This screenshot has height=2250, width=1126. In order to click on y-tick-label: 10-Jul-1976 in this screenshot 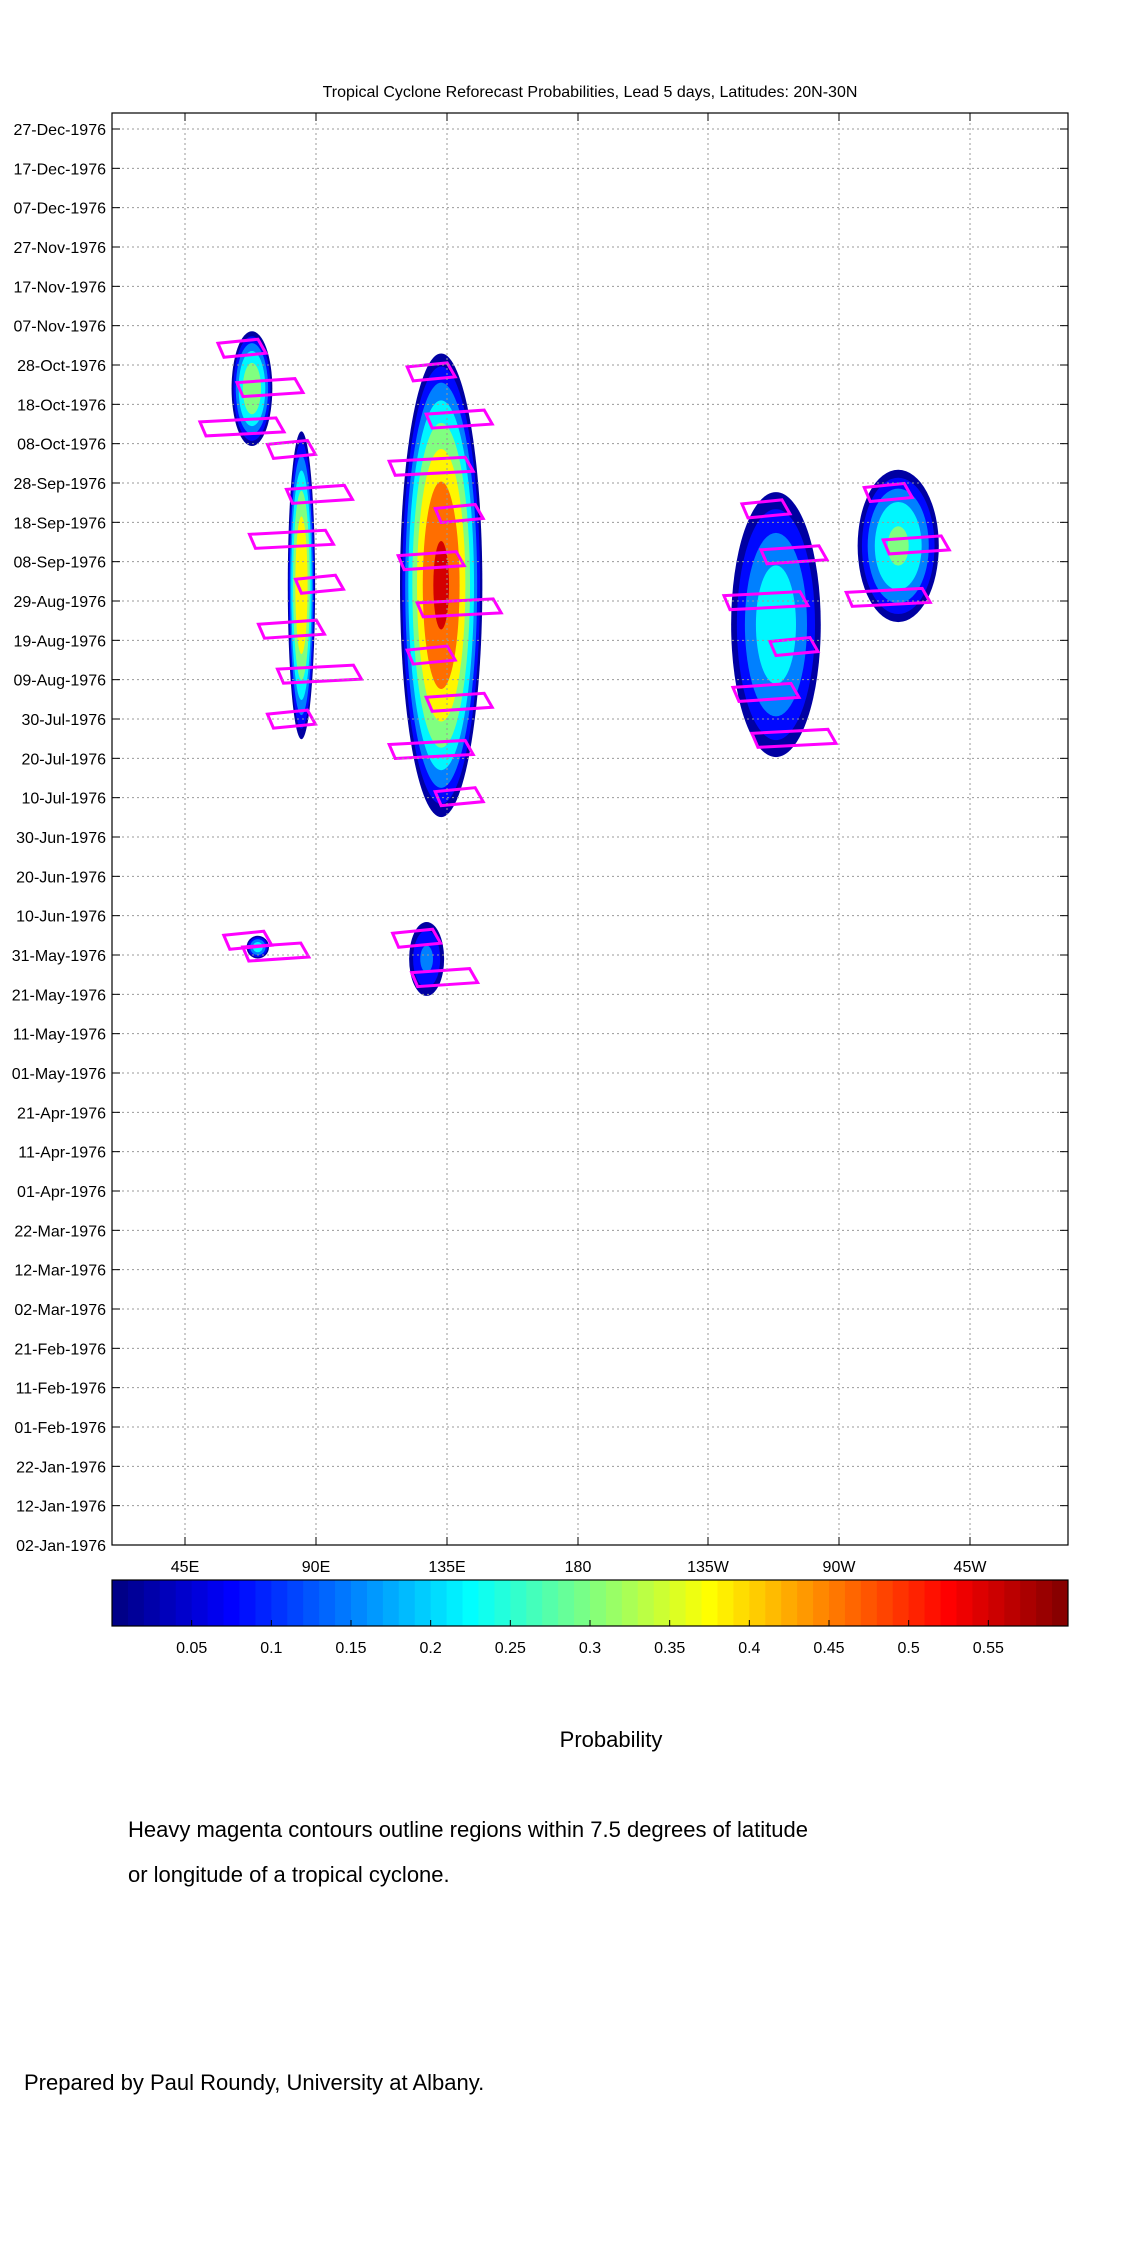, I will do `click(64, 799)`.